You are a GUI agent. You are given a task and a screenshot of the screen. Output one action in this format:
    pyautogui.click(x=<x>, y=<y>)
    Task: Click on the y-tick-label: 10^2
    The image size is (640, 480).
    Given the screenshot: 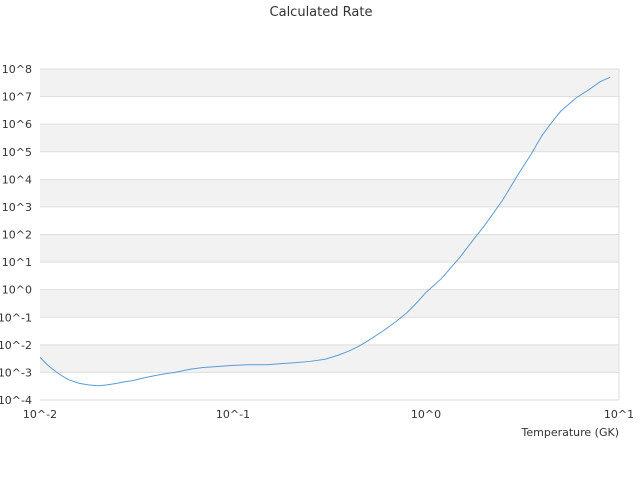 What is the action you would take?
    pyautogui.click(x=17, y=235)
    